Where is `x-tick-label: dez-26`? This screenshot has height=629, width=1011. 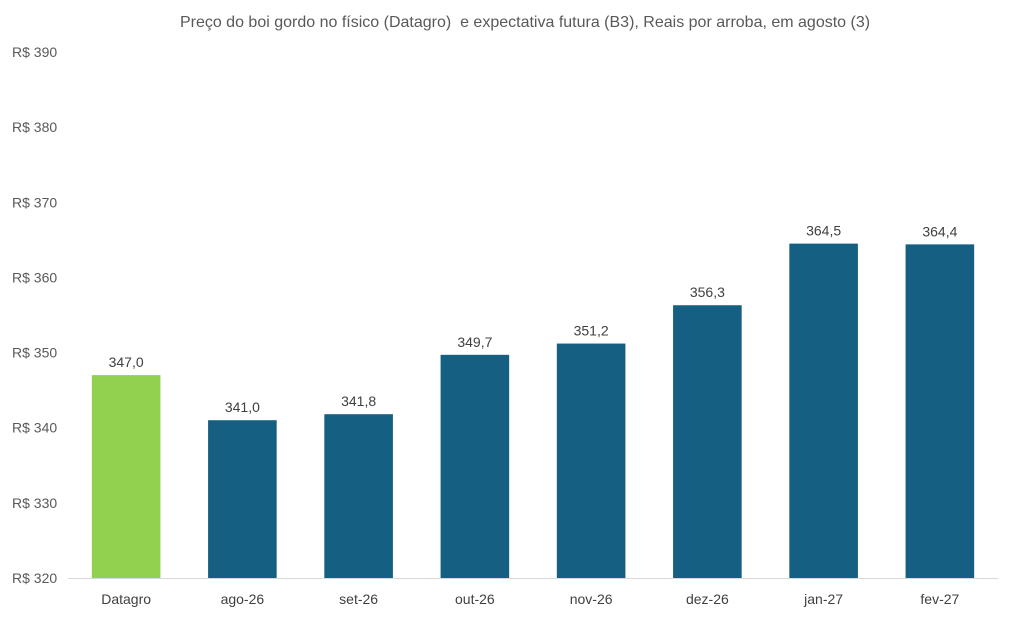
x-tick-label: dez-26 is located at coordinates (707, 599).